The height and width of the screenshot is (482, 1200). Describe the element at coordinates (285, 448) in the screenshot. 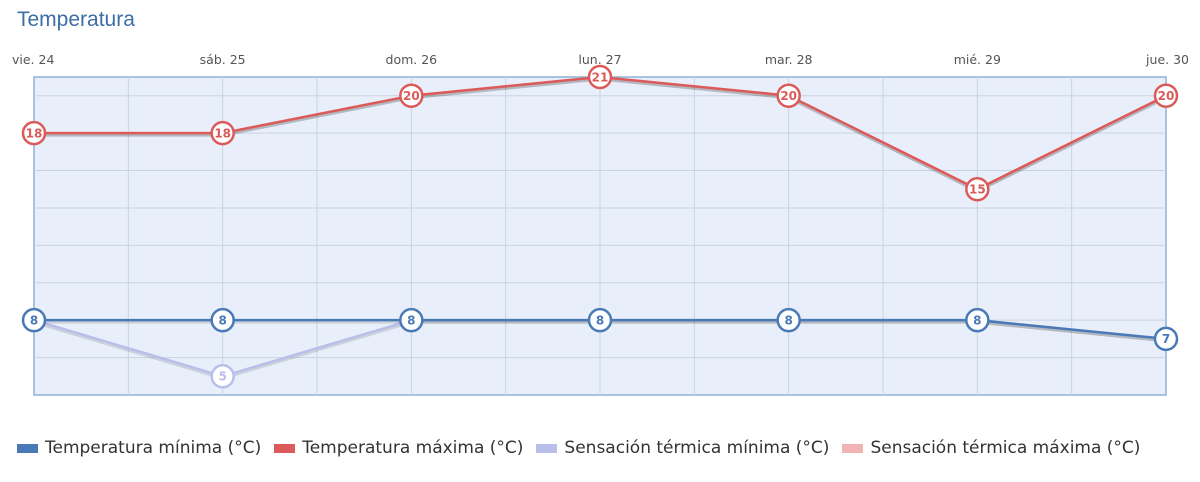

I see `legend-swatch-temp-max` at that location.